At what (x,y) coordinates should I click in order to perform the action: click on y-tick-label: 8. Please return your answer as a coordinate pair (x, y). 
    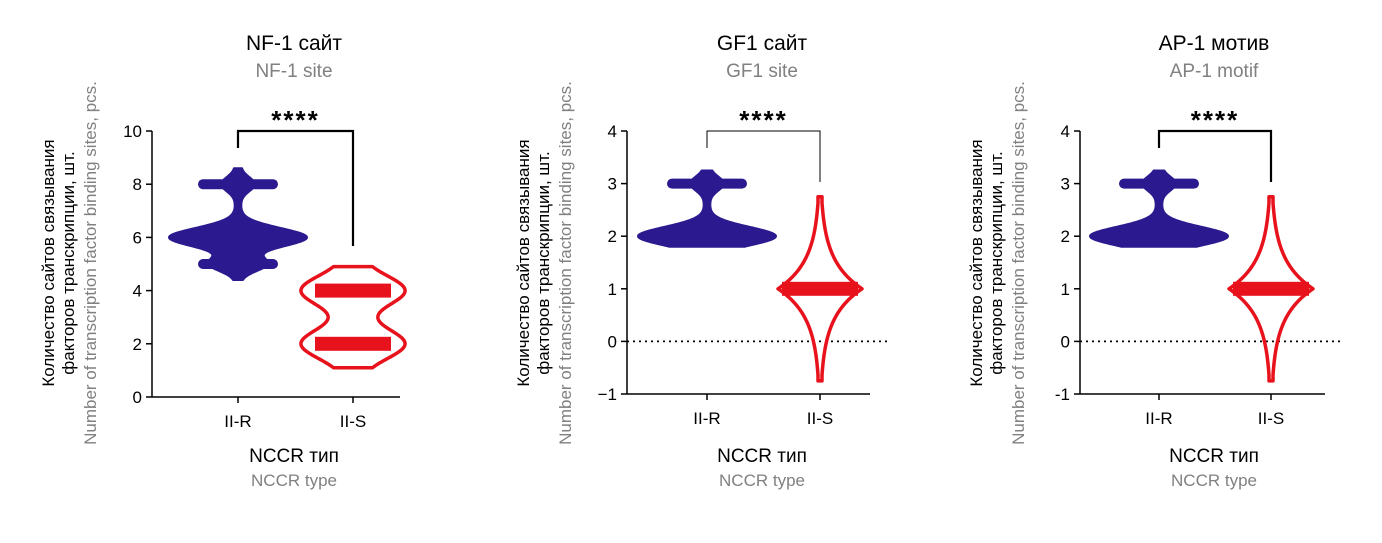
    Looking at the image, I should click on (137, 184).